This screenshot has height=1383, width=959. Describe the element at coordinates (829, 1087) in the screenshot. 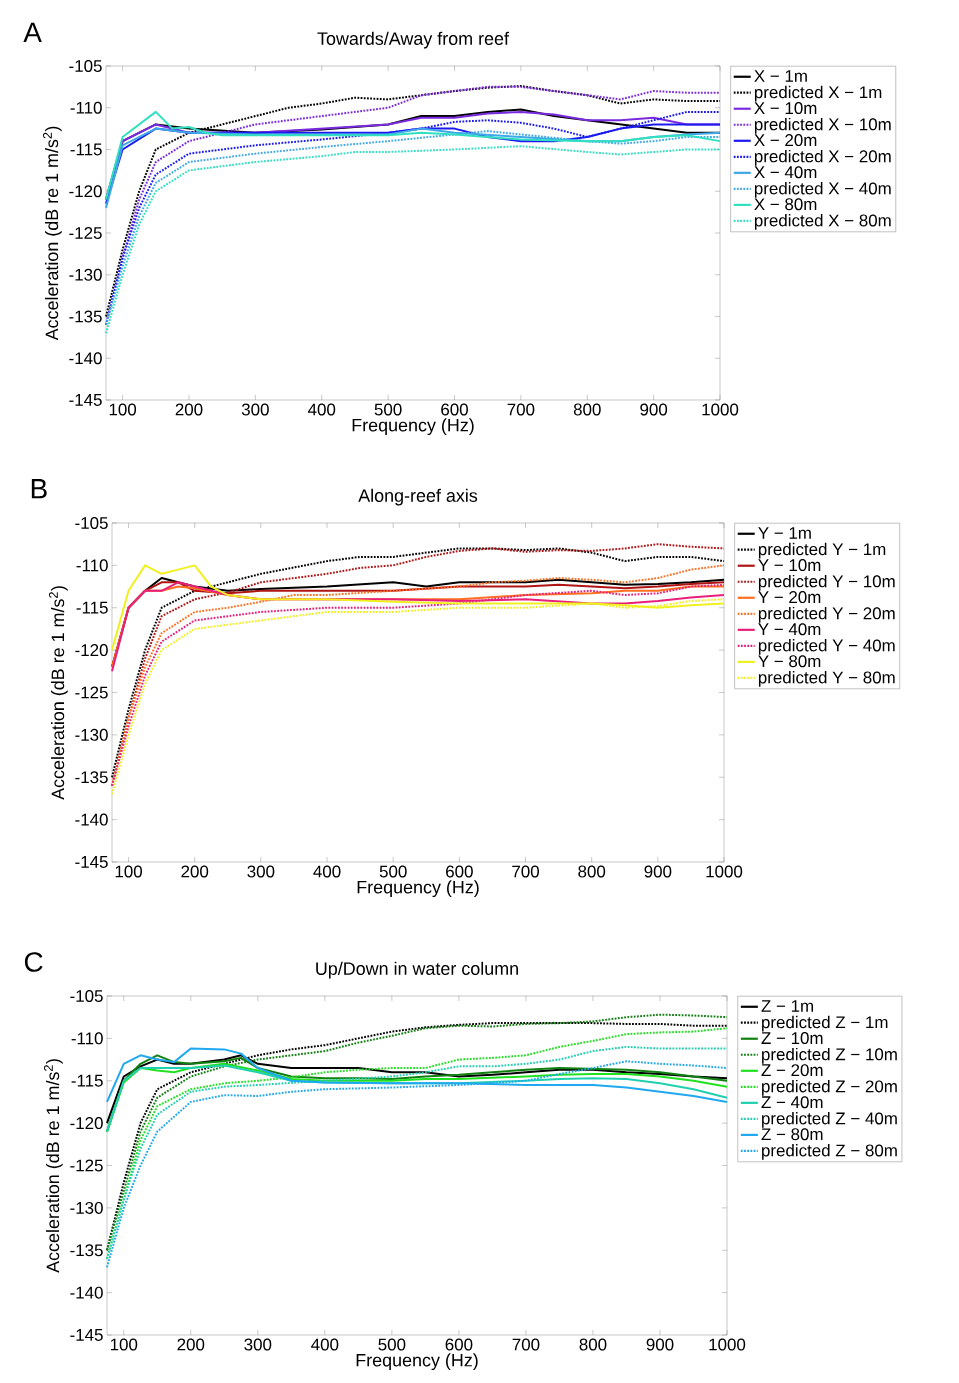

I see `legend-label: predicted Z − 20m` at that location.